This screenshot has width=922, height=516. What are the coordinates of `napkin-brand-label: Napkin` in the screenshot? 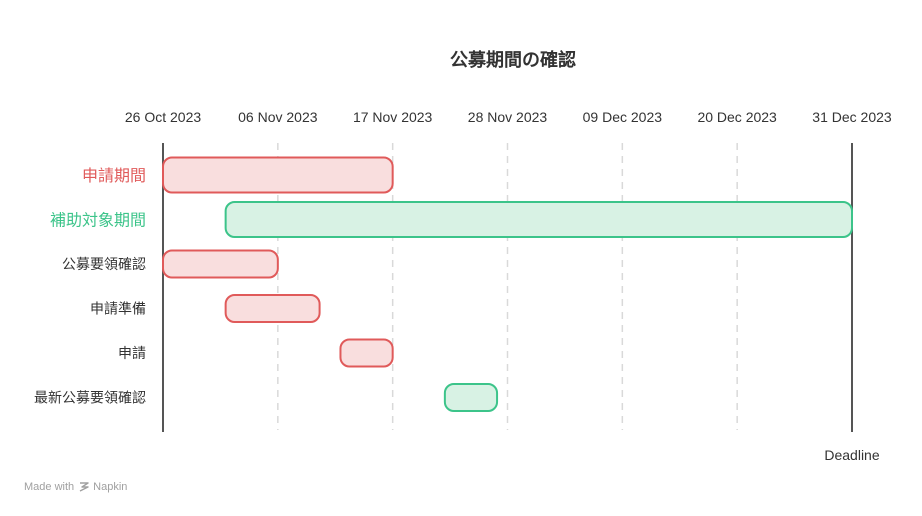 It's located at (110, 487).